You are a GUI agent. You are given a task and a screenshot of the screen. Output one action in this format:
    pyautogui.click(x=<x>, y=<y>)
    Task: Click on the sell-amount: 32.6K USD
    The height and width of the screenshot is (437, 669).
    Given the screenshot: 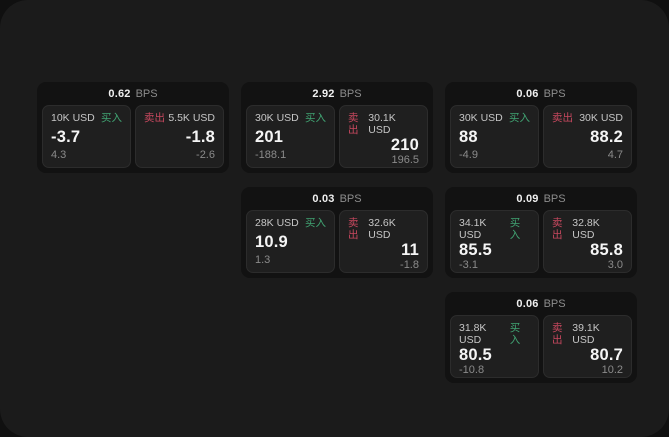 What is the action you would take?
    pyautogui.click(x=382, y=229)
    